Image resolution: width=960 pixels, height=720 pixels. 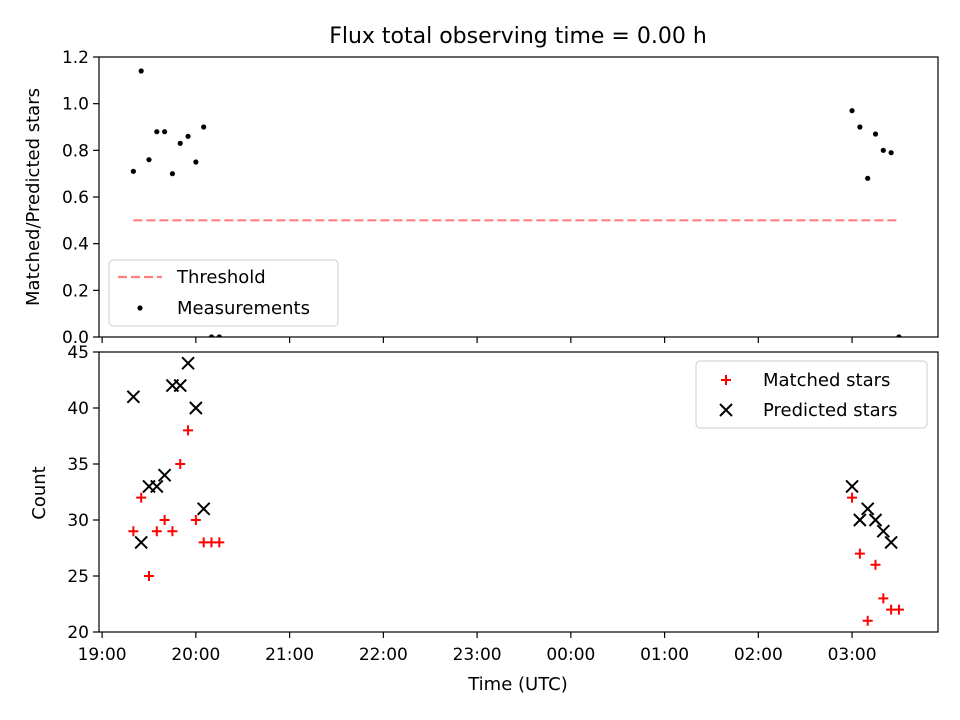 What do you see at coordinates (221, 277) in the screenshot?
I see `legend-threshold-label: Threshold` at bounding box center [221, 277].